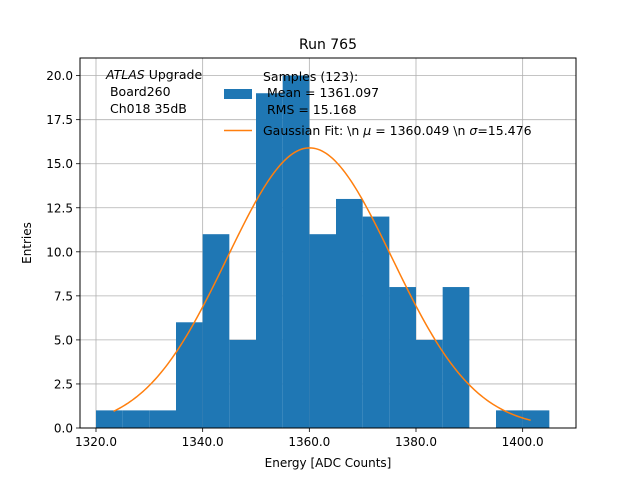 Image resolution: width=640 pixels, height=480 pixels. What do you see at coordinates (63, 429) in the screenshot?
I see `y-tick-label-0: 0.0` at bounding box center [63, 429].